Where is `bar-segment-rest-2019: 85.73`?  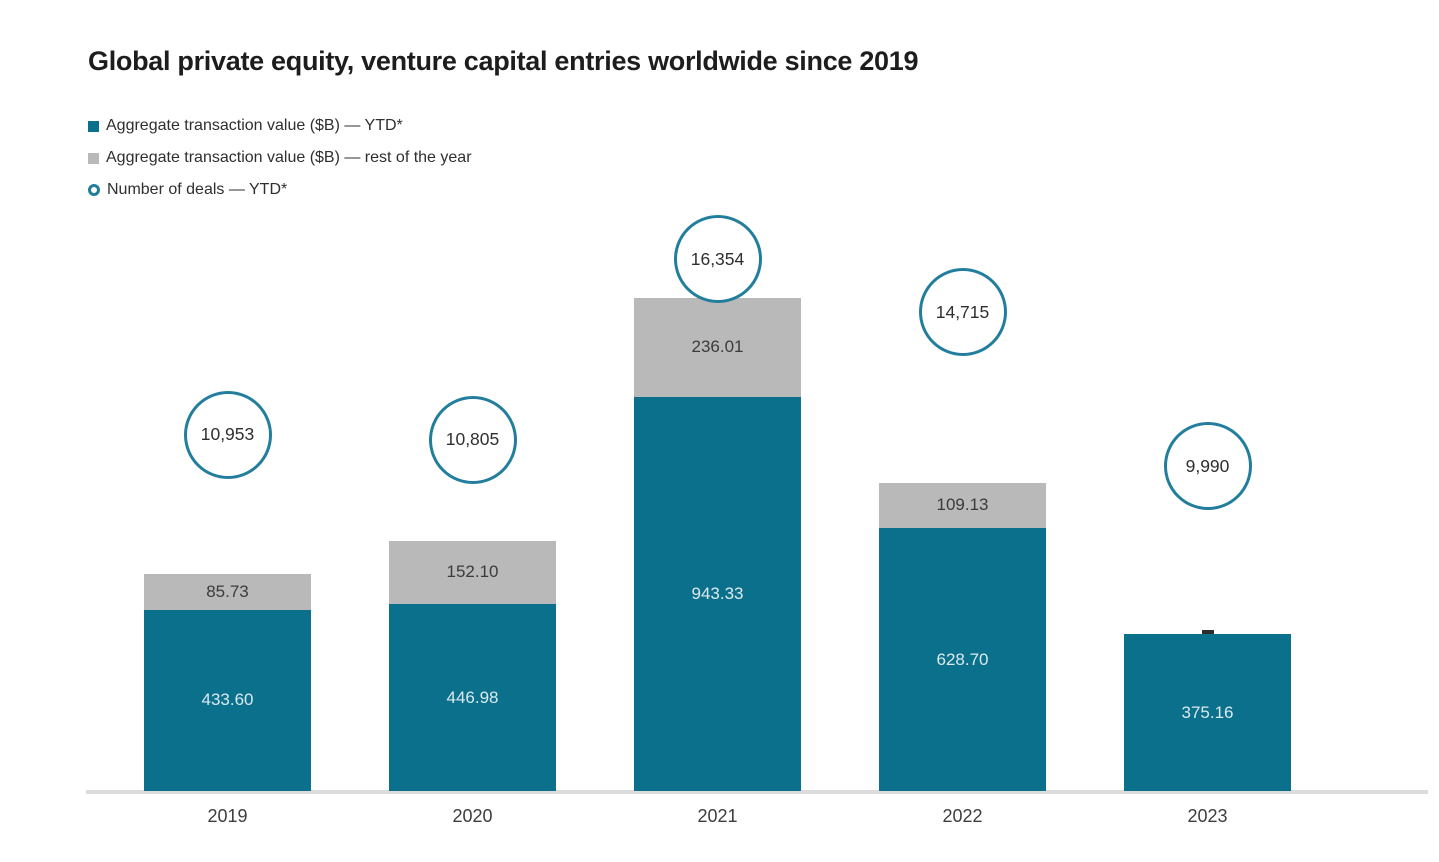 bar-segment-rest-2019: 85.73 is located at coordinates (227, 591).